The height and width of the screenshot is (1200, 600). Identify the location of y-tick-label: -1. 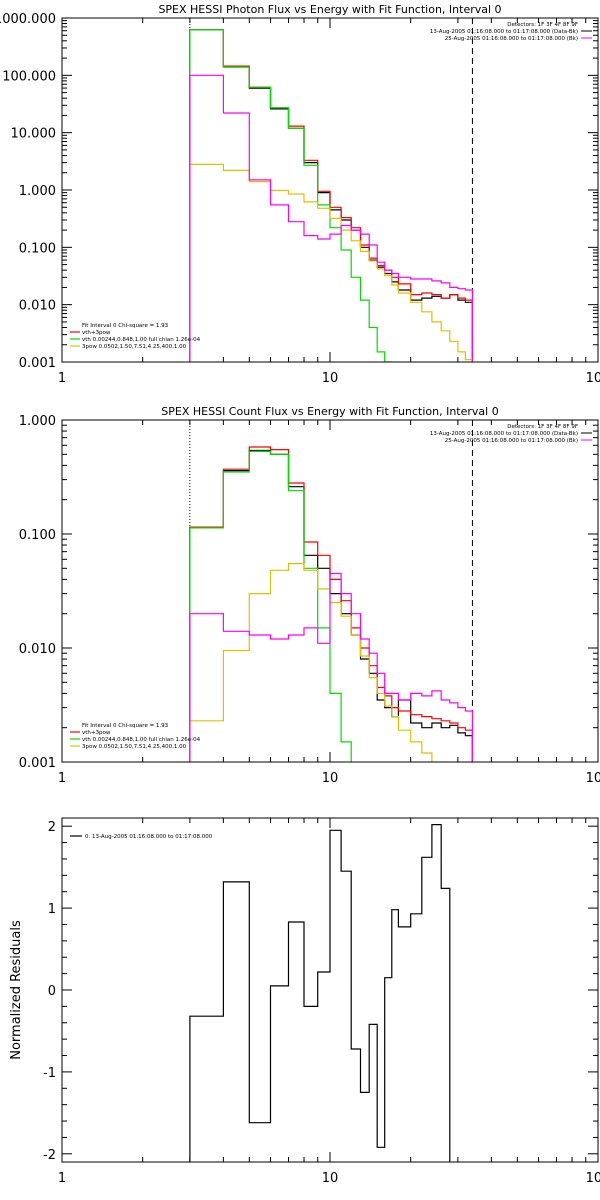
(49, 1073).